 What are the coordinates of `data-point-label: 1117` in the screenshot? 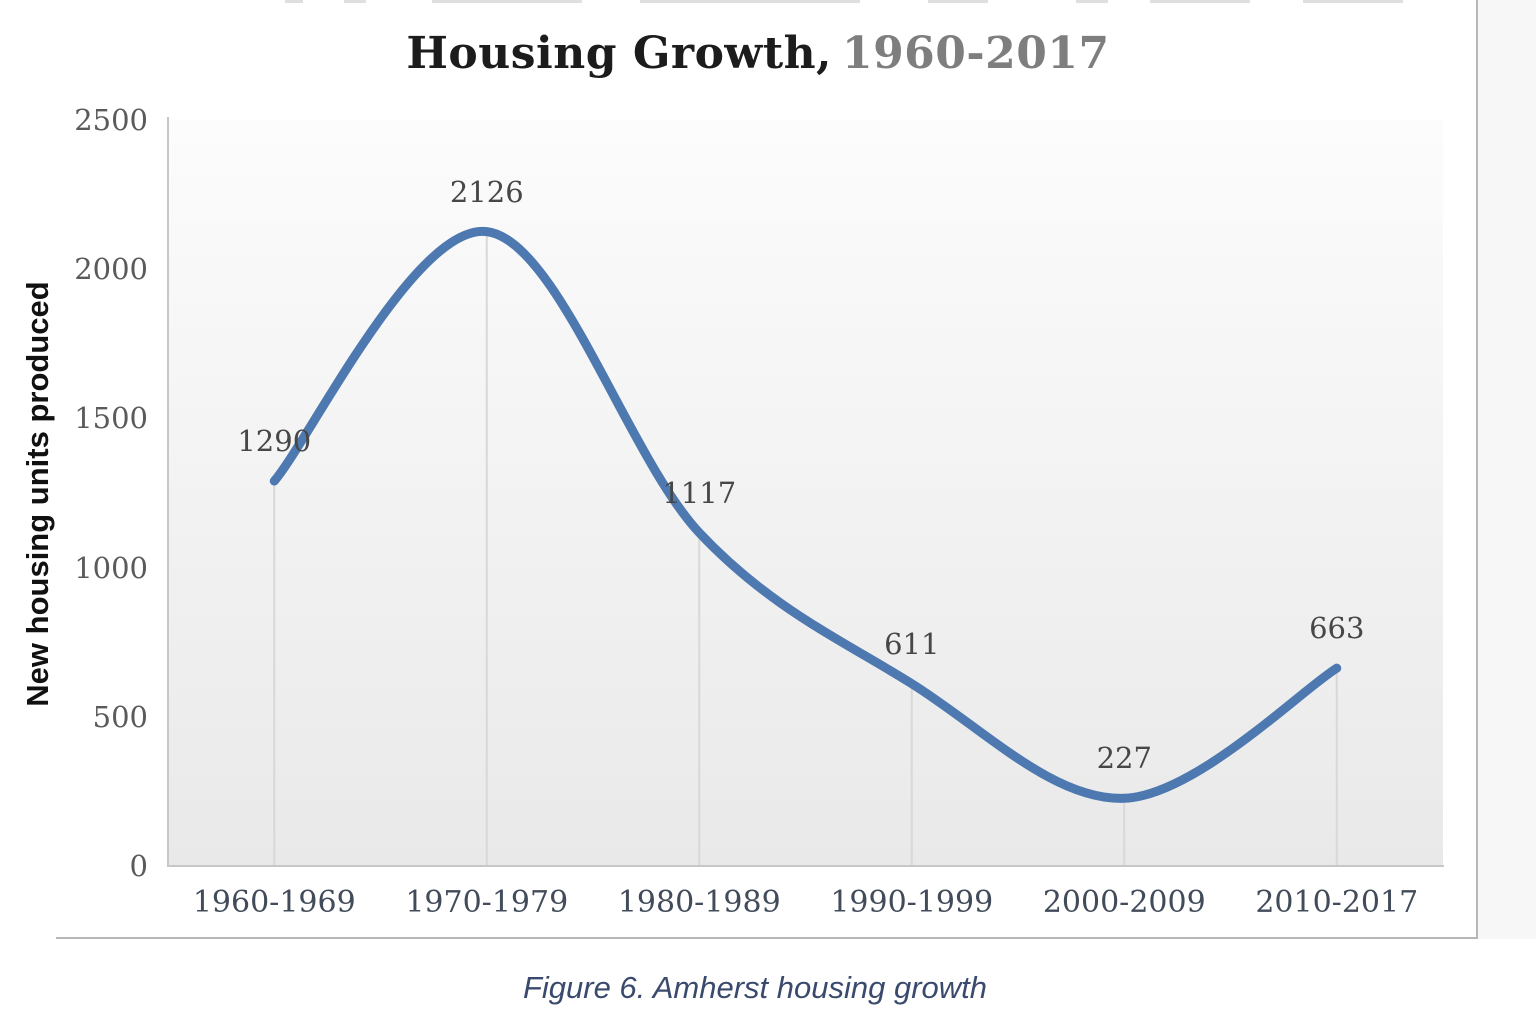 It's located at (699, 492).